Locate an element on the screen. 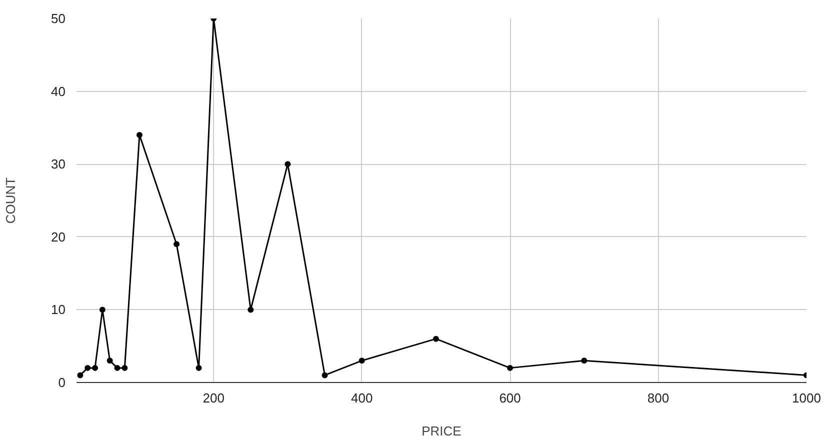 This screenshot has height=441, width=826. y-tick-label: 0 is located at coordinates (62, 382).